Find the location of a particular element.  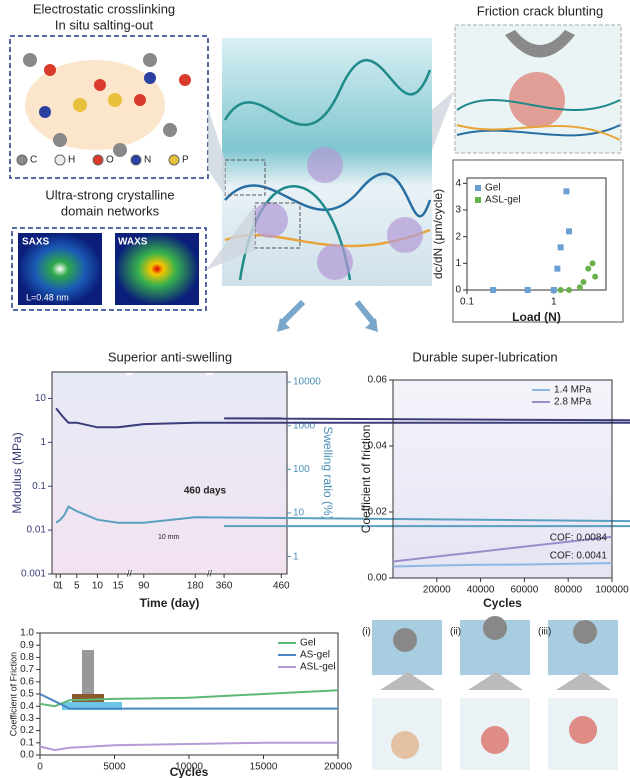

y-tick-label: 1.0 is located at coordinates (27, 633).